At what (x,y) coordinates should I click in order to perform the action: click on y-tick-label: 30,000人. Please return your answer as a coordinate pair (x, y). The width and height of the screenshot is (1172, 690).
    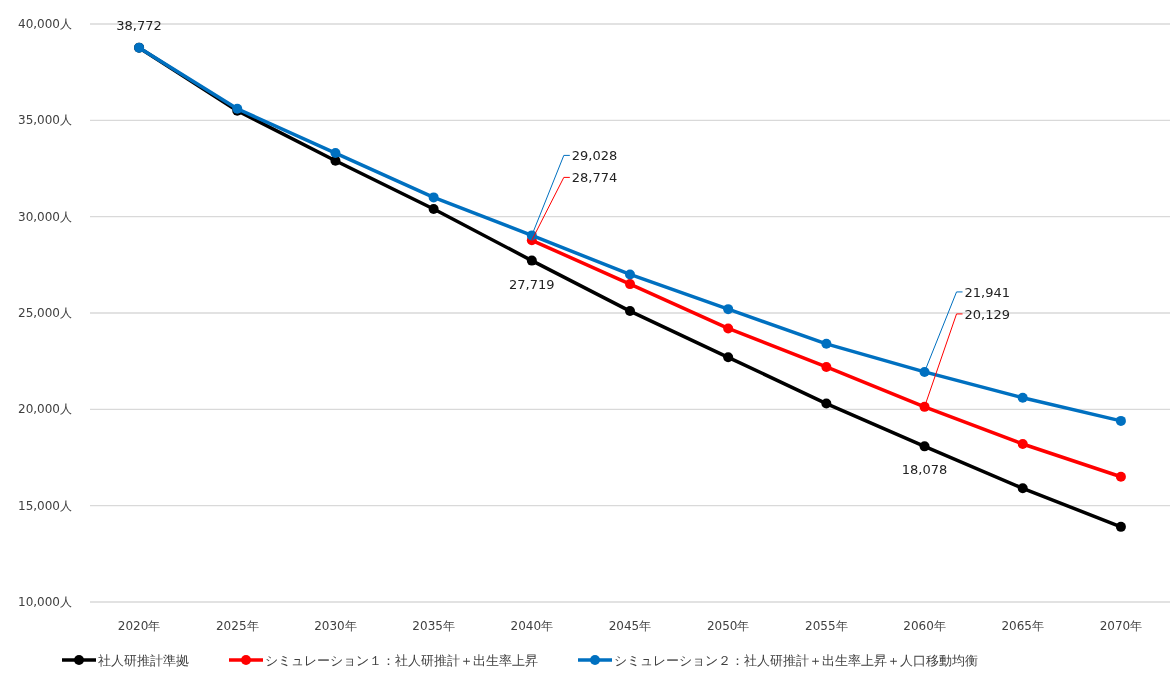
    Looking at the image, I should click on (45, 216).